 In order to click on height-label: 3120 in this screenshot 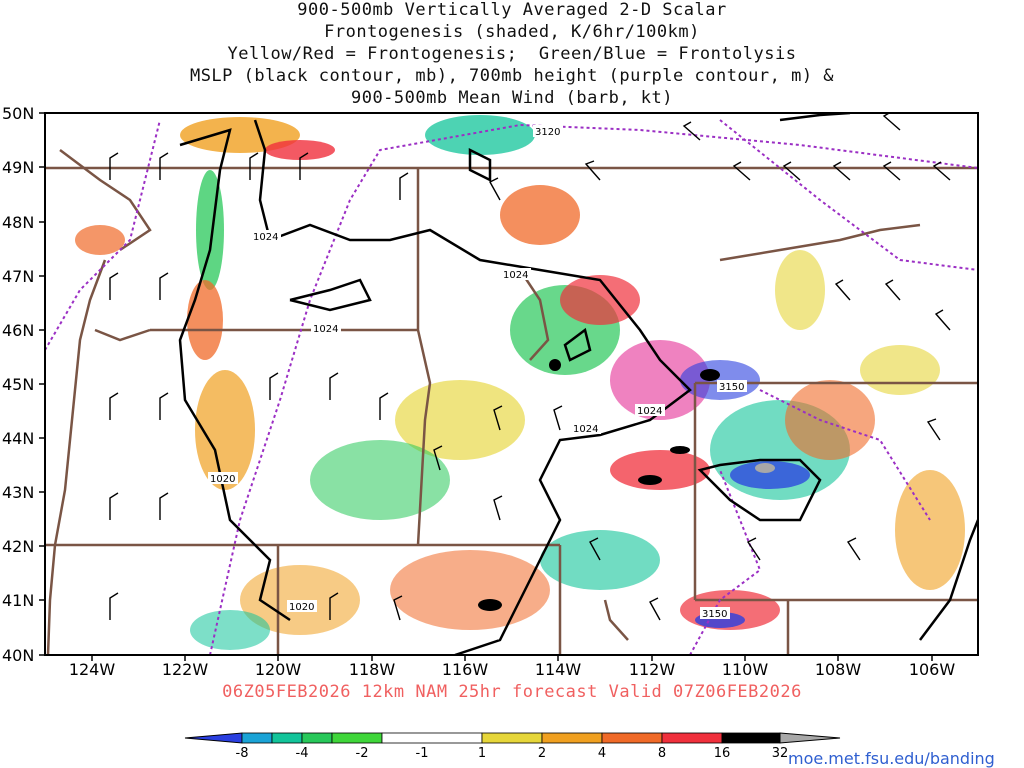, I will do `click(547, 132)`.